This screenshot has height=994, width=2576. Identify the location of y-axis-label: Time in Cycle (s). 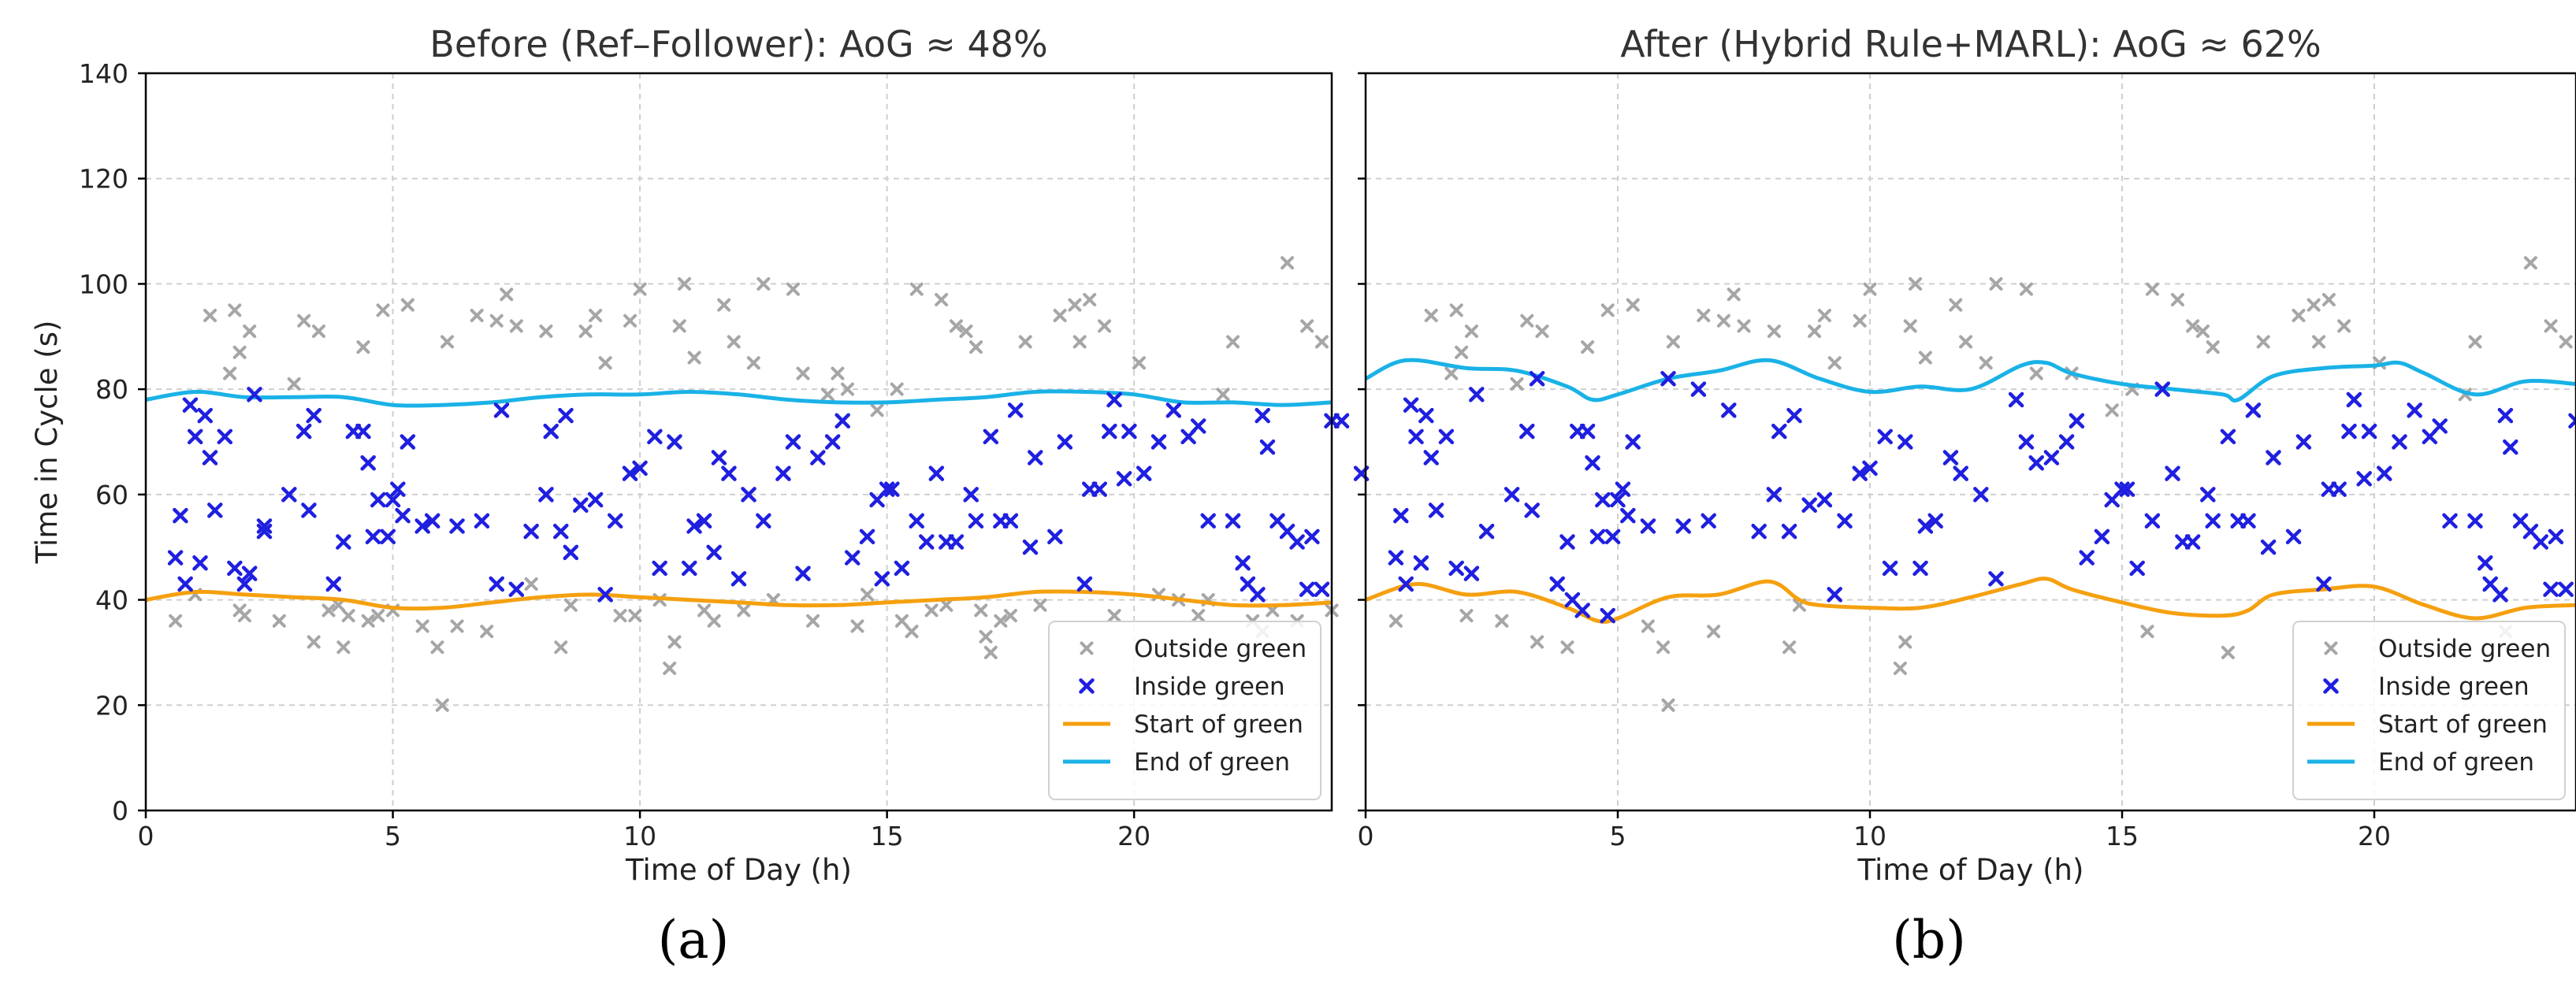
(47, 443).